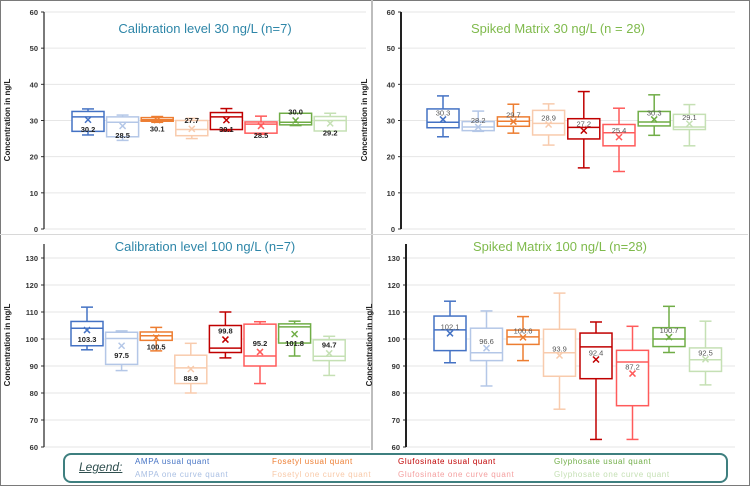 Image resolution: width=750 pixels, height=486 pixels. What do you see at coordinates (330, 132) in the screenshot?
I see `data-label: 29.2` at bounding box center [330, 132].